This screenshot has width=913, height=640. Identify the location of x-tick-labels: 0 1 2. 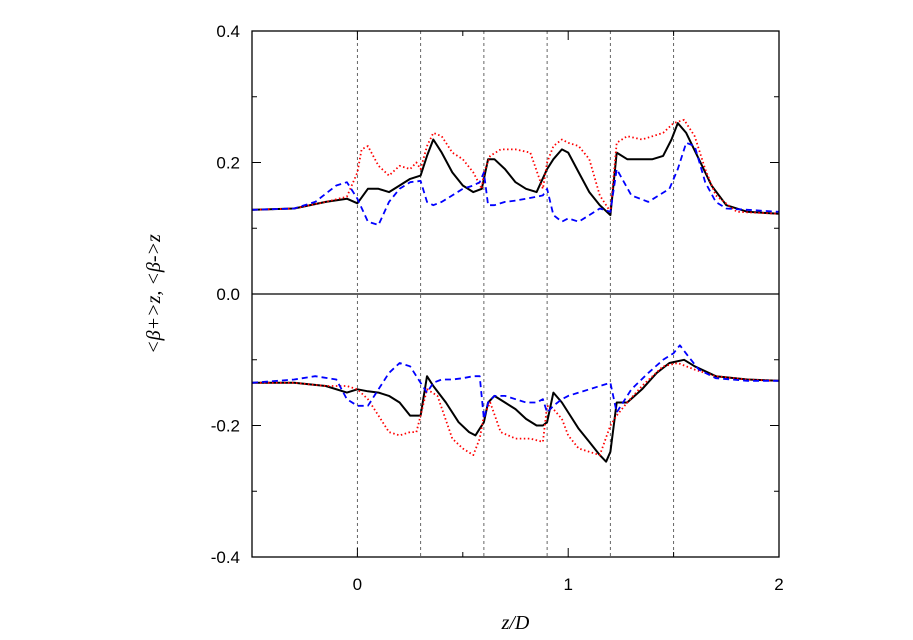
(568, 584).